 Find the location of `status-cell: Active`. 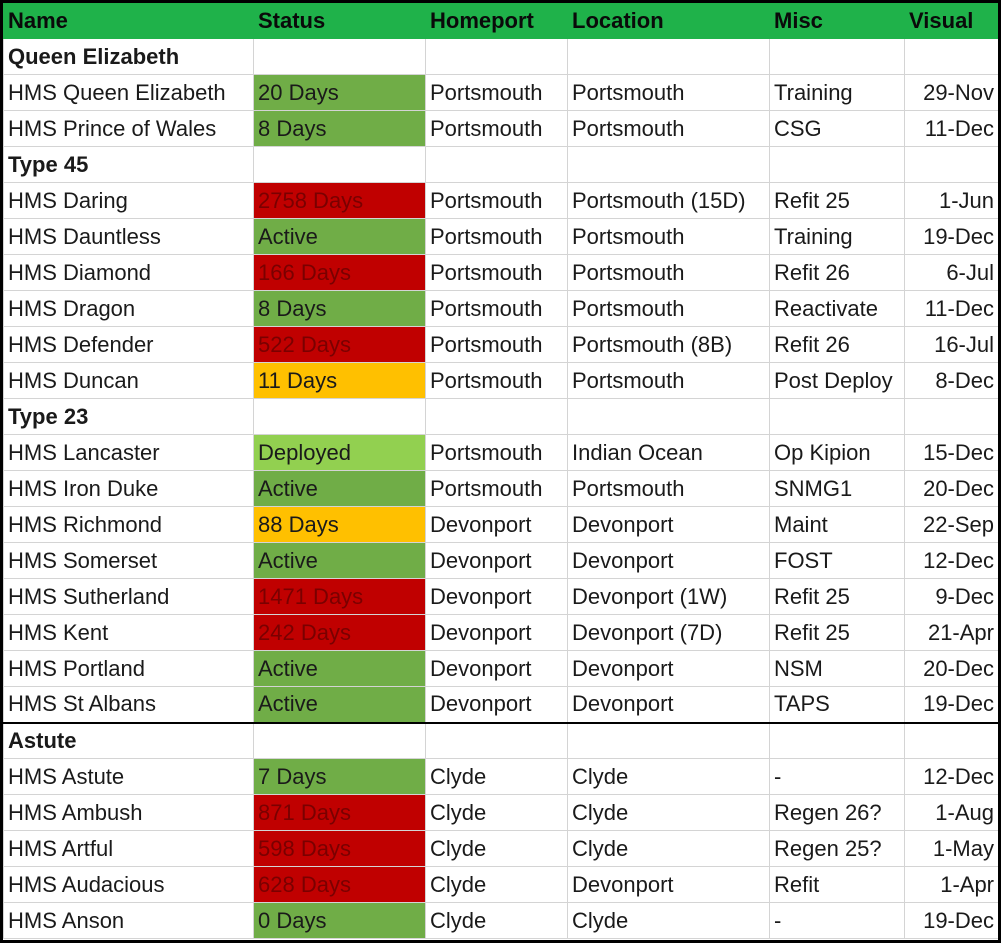

status-cell: Active is located at coordinates (339, 704).